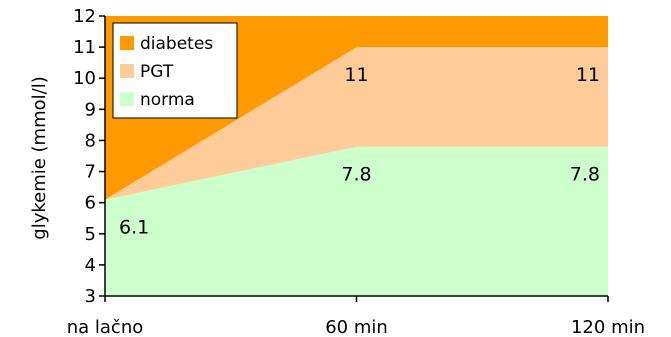 The image size is (671, 337). Describe the element at coordinates (608, 327) in the screenshot. I see `x-tick-label-2: 120 min` at that location.